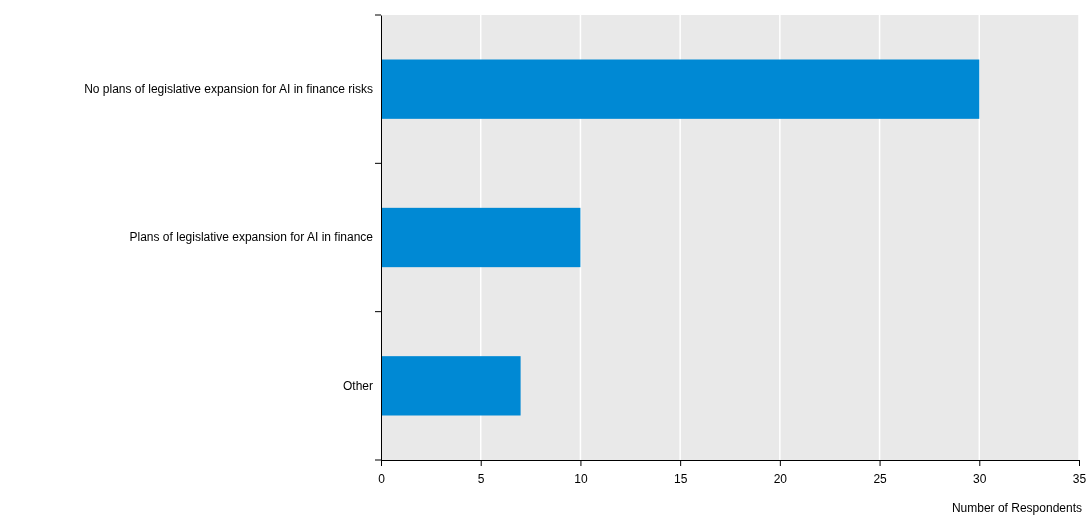 Image resolution: width=1088 pixels, height=516 pixels. What do you see at coordinates (980, 479) in the screenshot?
I see `x-tick-label: 30` at bounding box center [980, 479].